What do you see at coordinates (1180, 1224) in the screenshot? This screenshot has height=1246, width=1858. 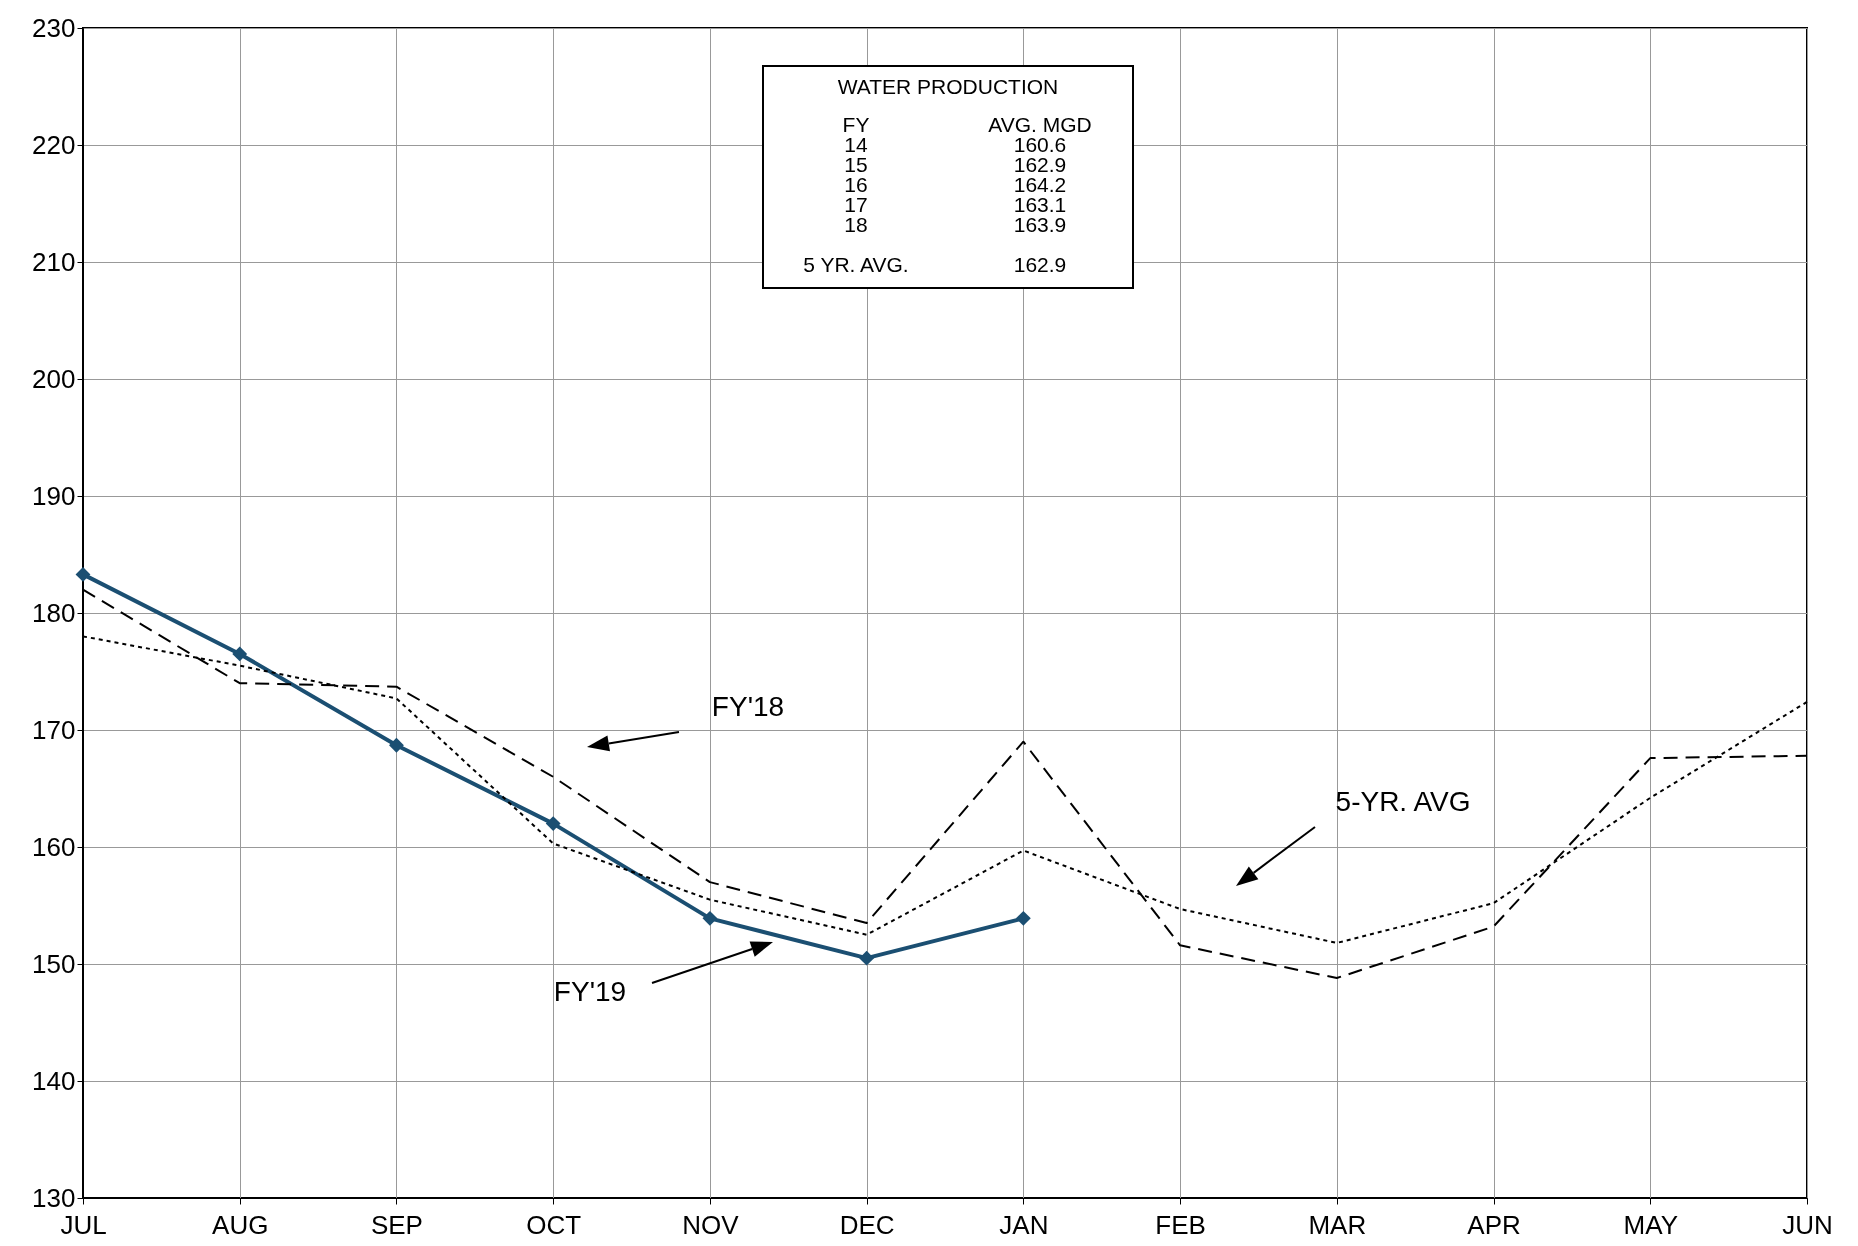 I see `x-tick-label: FEB` at bounding box center [1180, 1224].